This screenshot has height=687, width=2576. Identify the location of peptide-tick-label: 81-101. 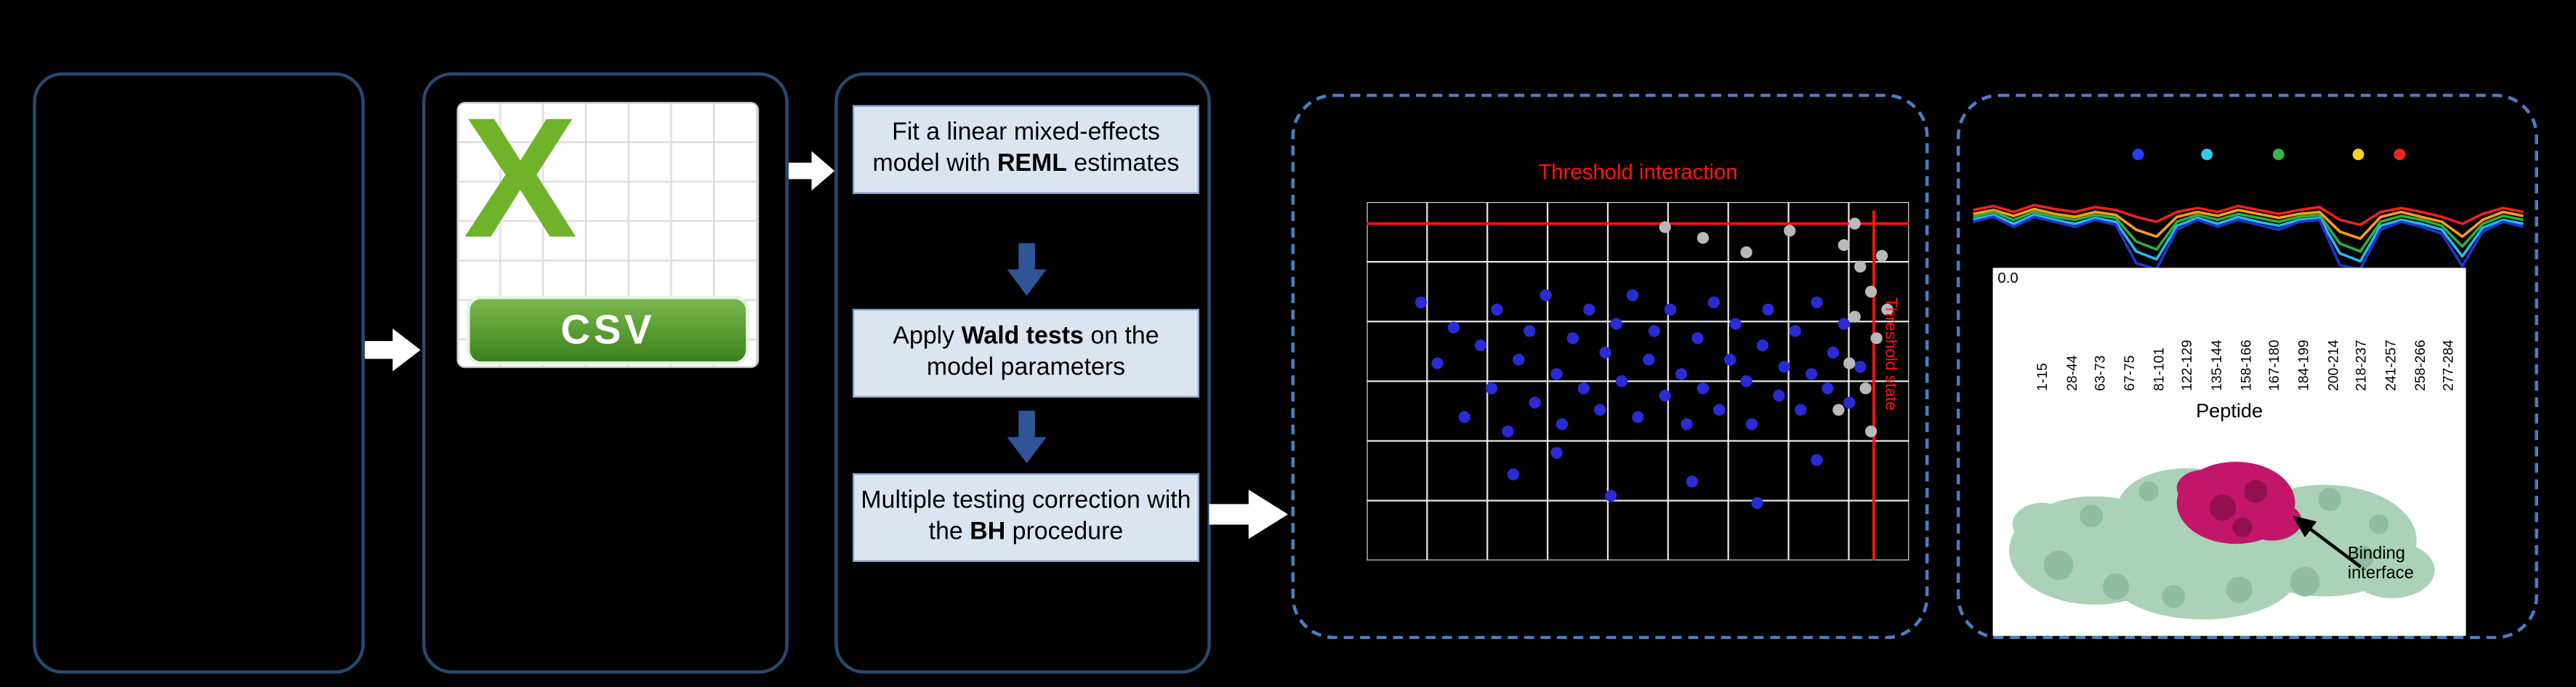
(2158, 369).